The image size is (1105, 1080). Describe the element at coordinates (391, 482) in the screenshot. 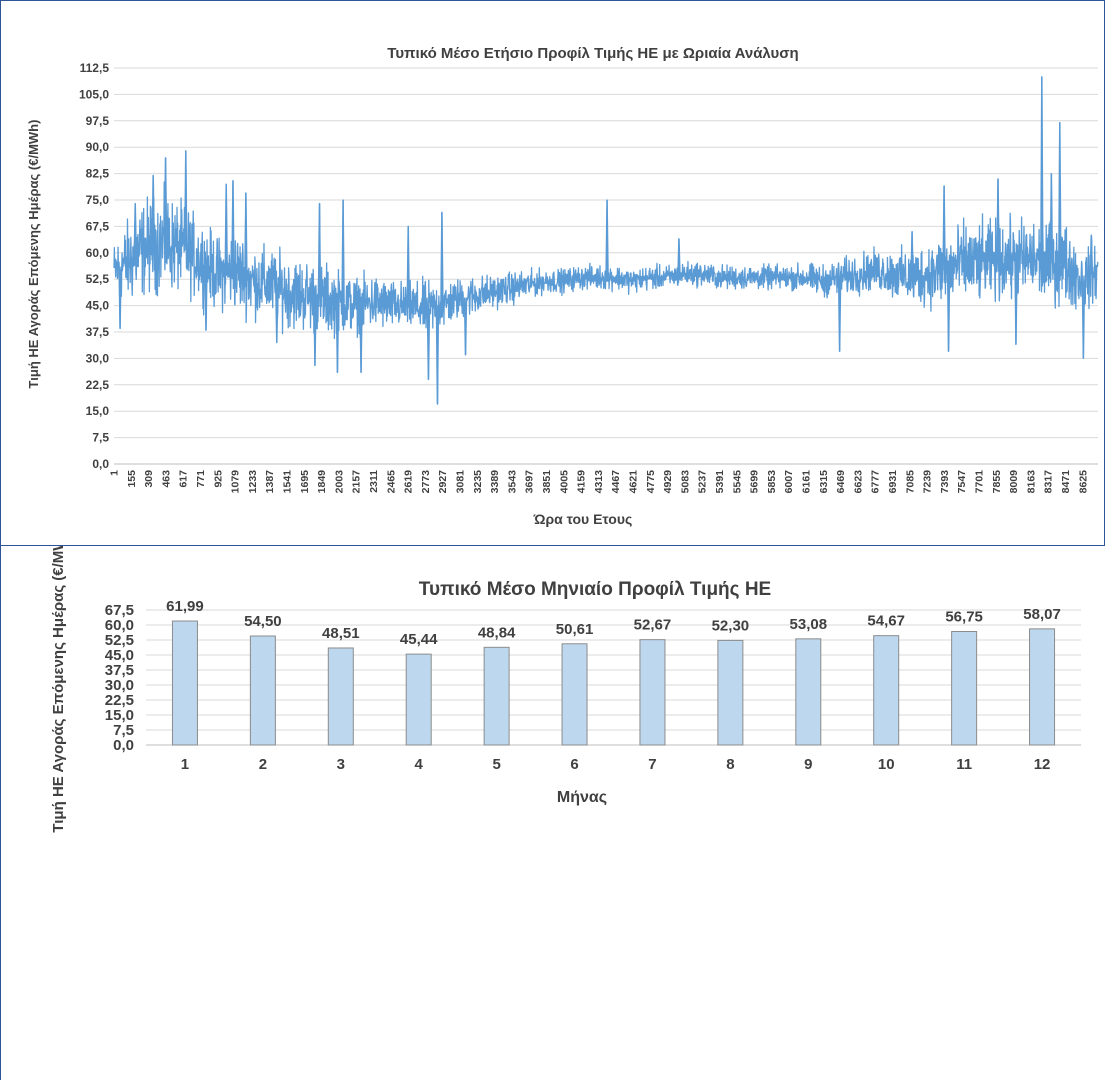

I see `hourly-x-tick-label: 2465` at that location.